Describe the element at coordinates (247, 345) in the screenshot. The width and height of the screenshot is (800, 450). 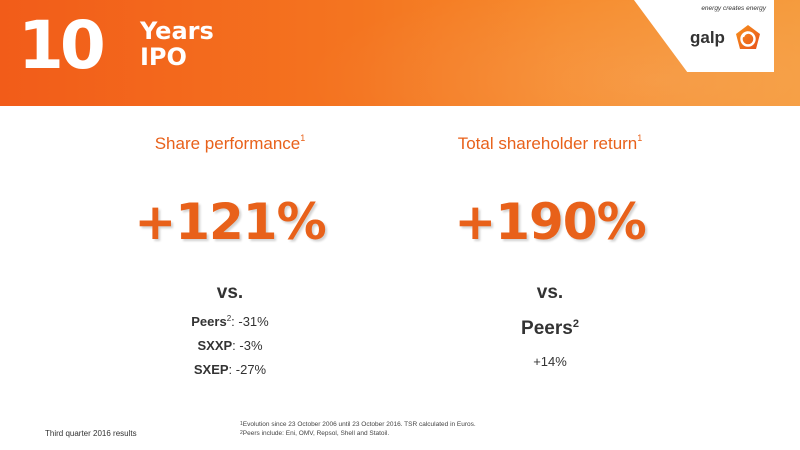
I see `comparison-value: : -3%` at that location.